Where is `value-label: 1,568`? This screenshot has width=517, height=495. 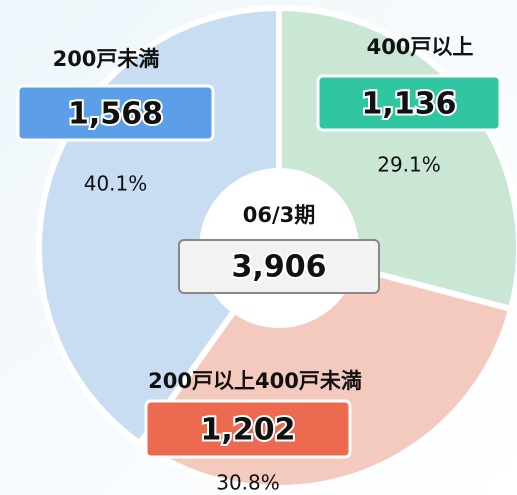
value-label: 1,568 is located at coordinates (115, 114).